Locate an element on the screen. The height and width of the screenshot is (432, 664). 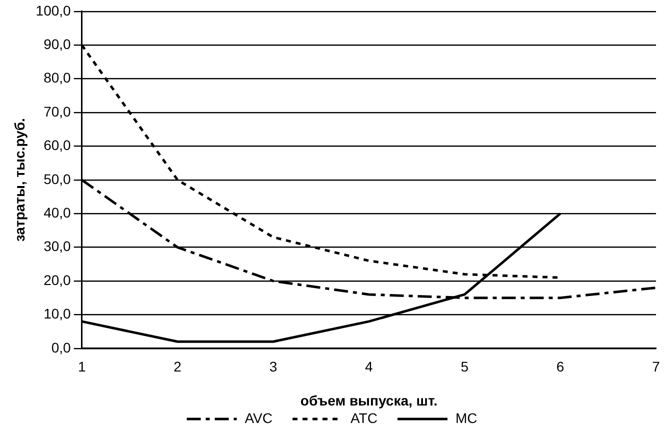
x-tick-label: 5 is located at coordinates (464, 366).